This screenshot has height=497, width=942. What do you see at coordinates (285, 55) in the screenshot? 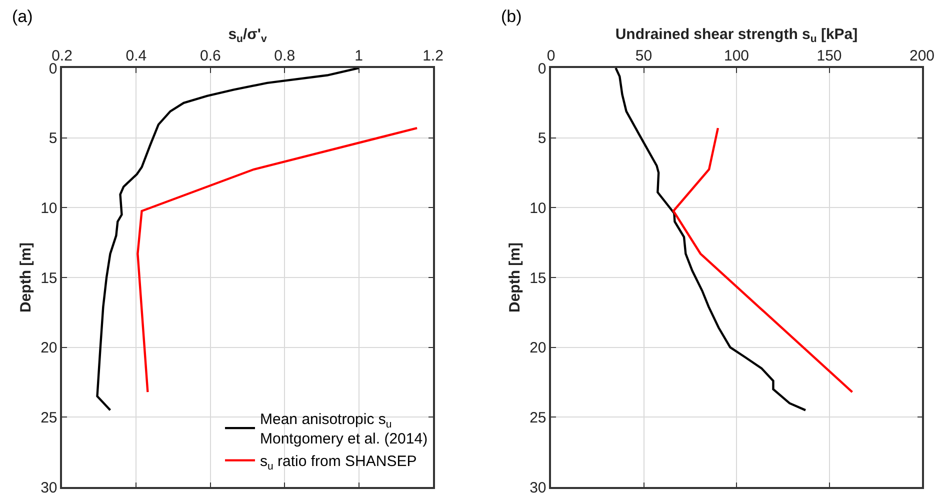
I see `x-tick-label: 0.8` at bounding box center [285, 55].